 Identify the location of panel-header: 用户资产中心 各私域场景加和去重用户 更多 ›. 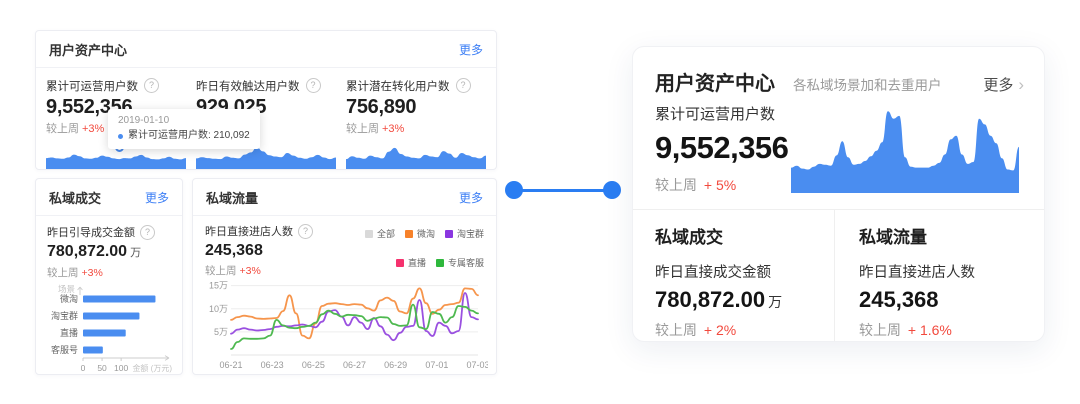
(839, 81).